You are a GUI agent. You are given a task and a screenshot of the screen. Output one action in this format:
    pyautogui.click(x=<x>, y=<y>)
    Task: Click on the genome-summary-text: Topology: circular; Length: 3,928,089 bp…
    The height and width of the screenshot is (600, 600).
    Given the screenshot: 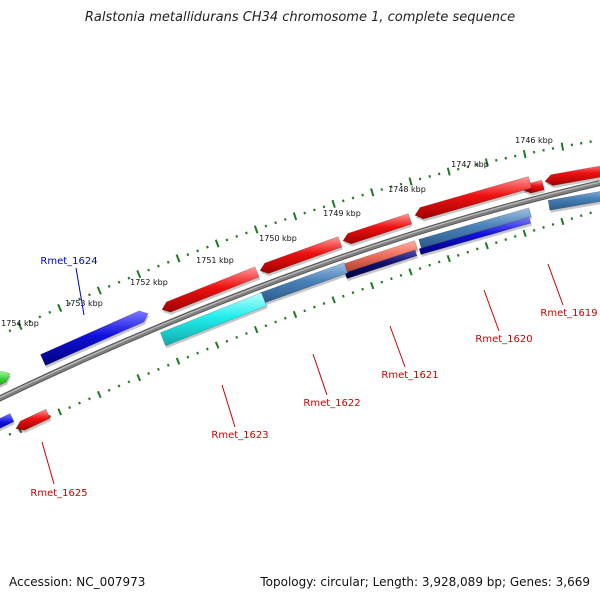 What is the action you would take?
    pyautogui.click(x=425, y=582)
    